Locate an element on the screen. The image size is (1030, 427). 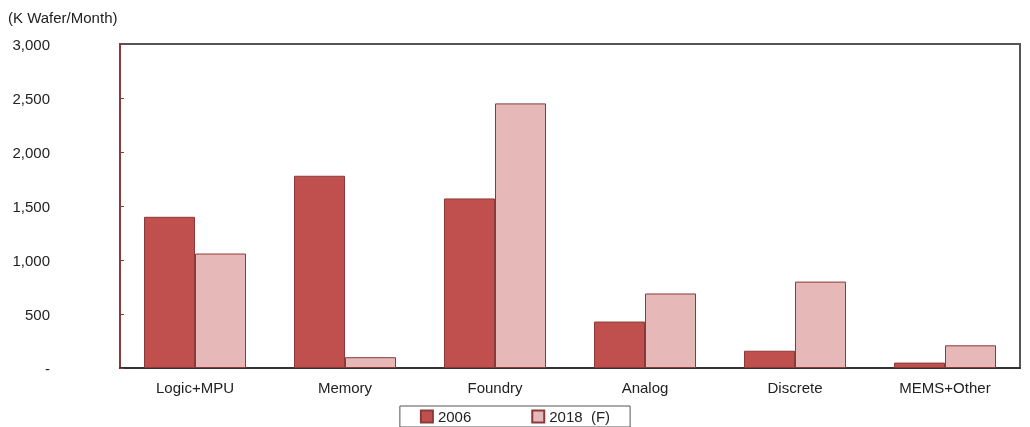
x-tick-label: Memory is located at coordinates (345, 387).